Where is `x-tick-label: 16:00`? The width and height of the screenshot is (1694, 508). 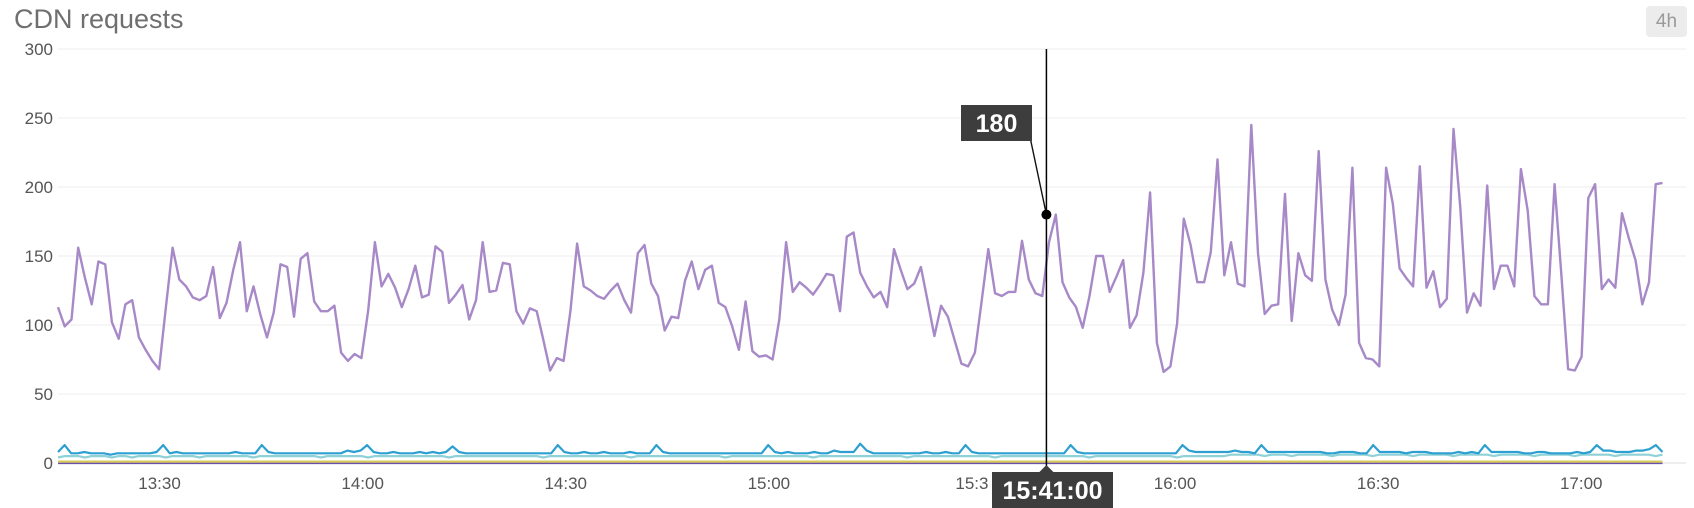 x-tick-label: 16:00 is located at coordinates (1175, 483).